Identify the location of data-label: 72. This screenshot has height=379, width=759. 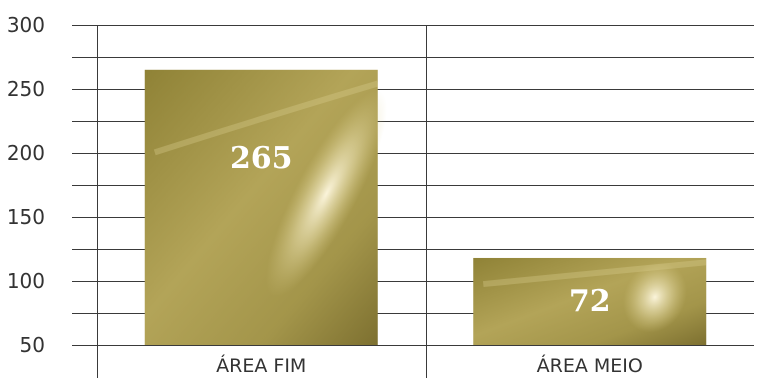
(590, 301).